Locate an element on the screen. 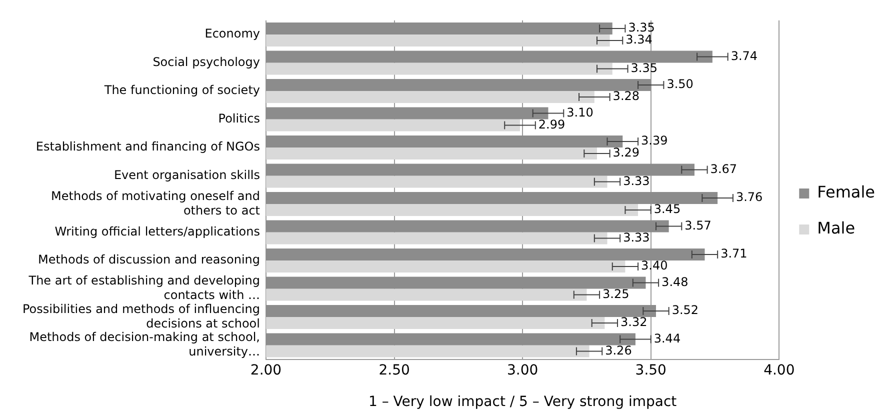 The image size is (895, 415). x-axis-title: 1 – Very low impact / 5 – Very strong impact is located at coordinates (523, 402).